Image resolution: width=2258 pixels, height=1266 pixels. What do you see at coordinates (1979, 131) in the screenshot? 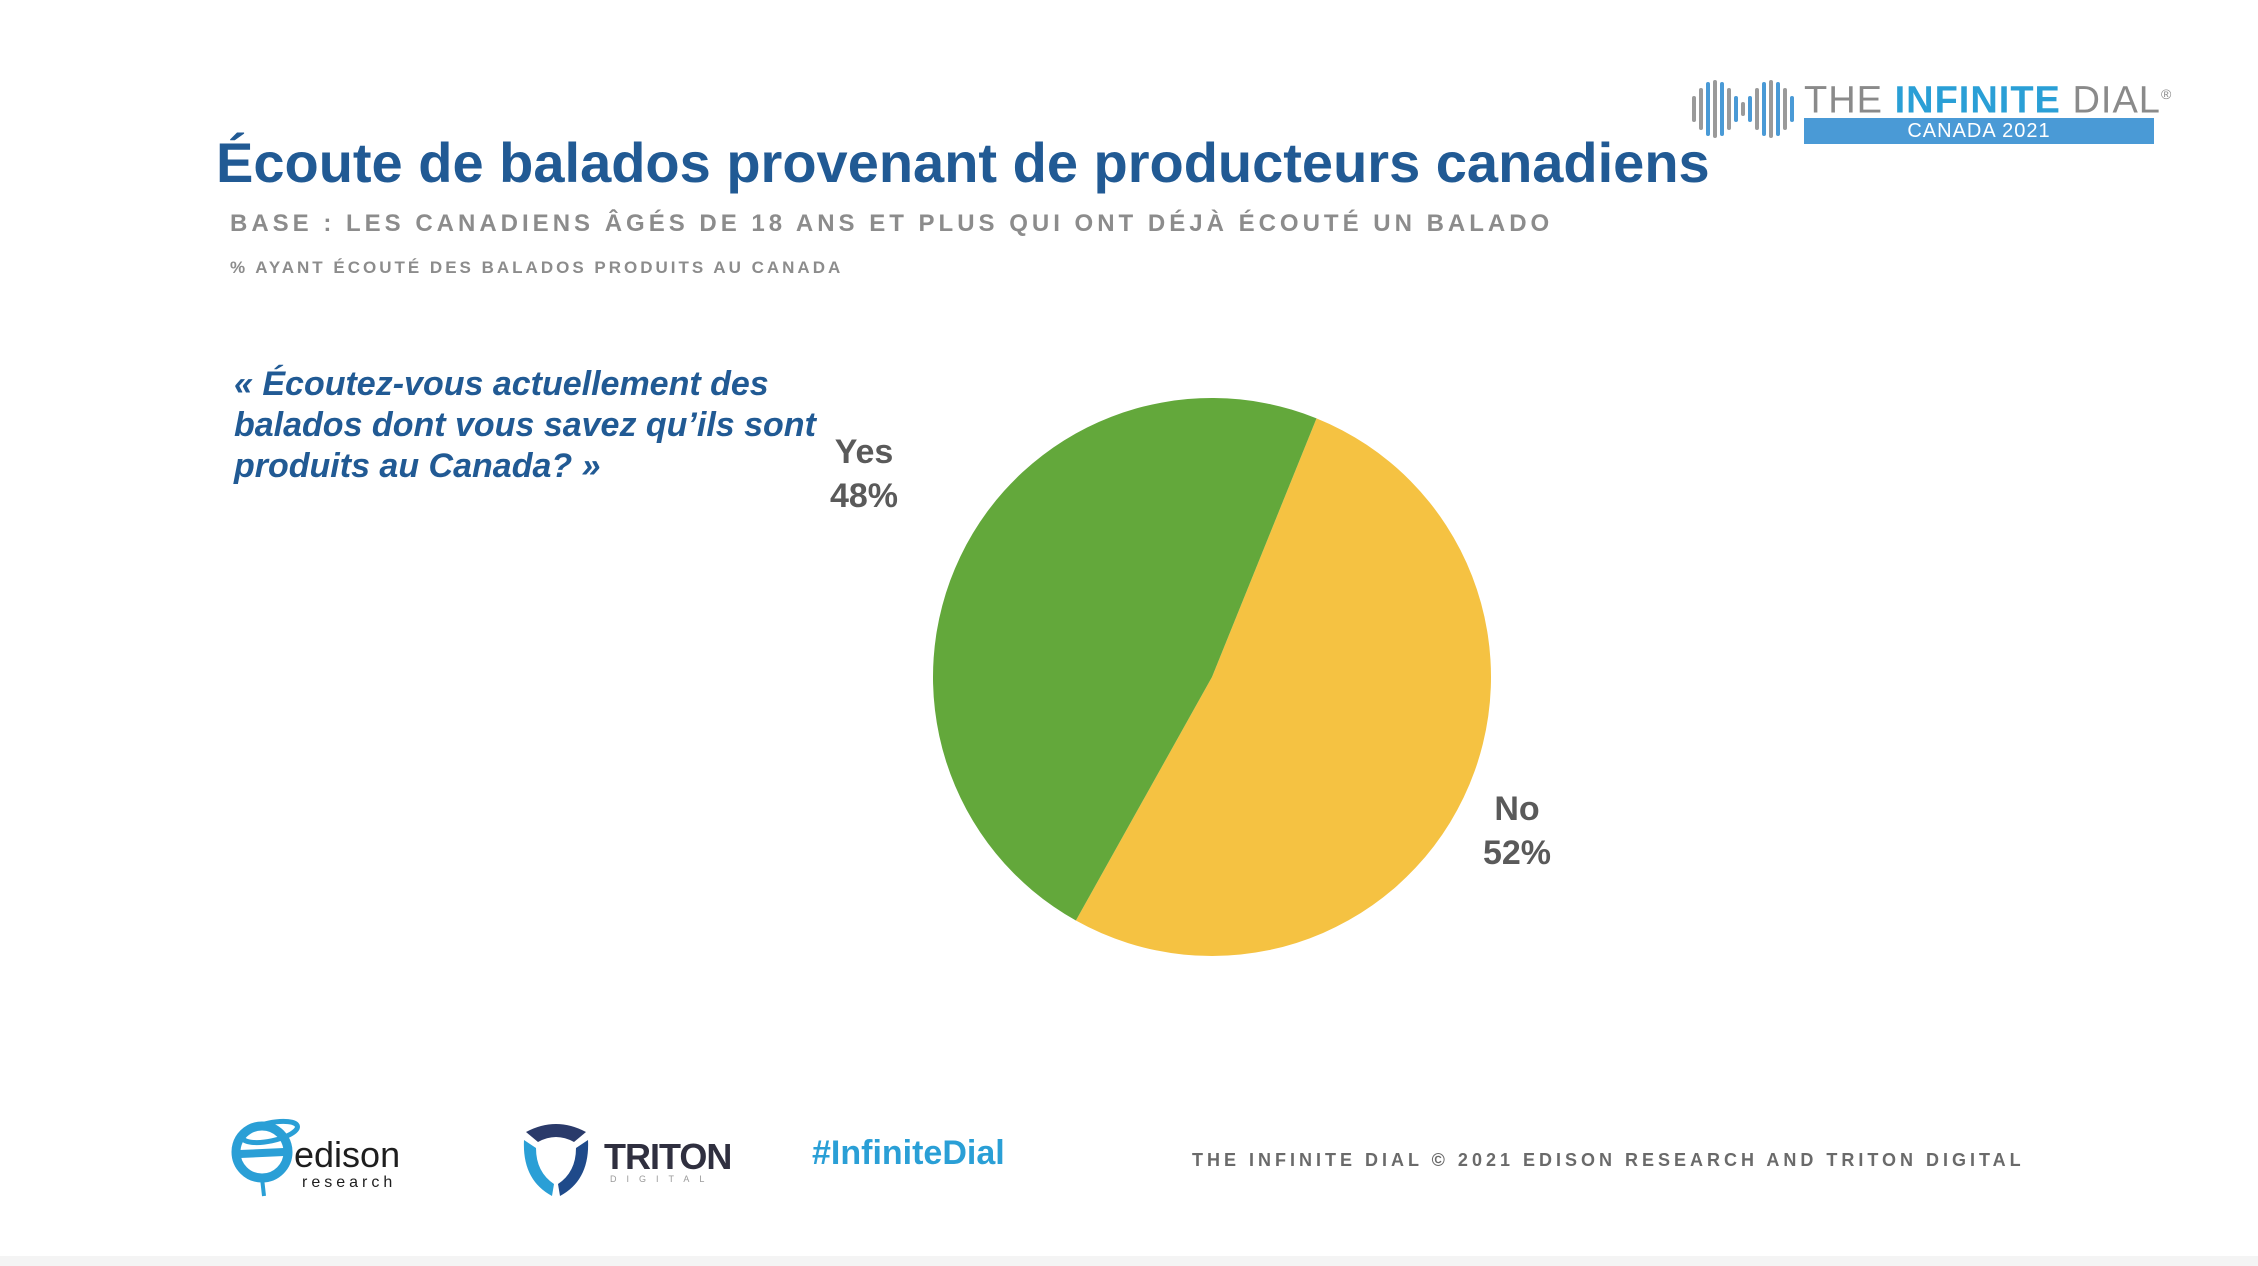
I see `brand-subtitle: CANADA 2021` at bounding box center [1979, 131].